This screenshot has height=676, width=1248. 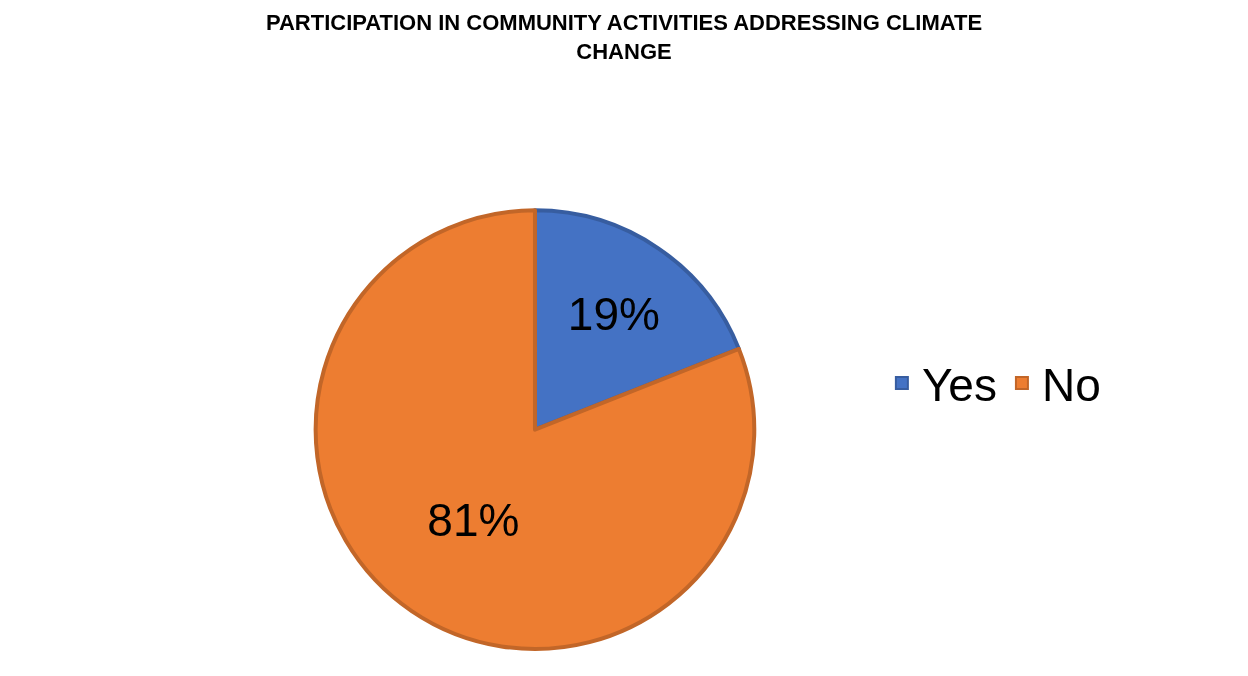 I want to click on legend-label: Yes, so click(x=959, y=384).